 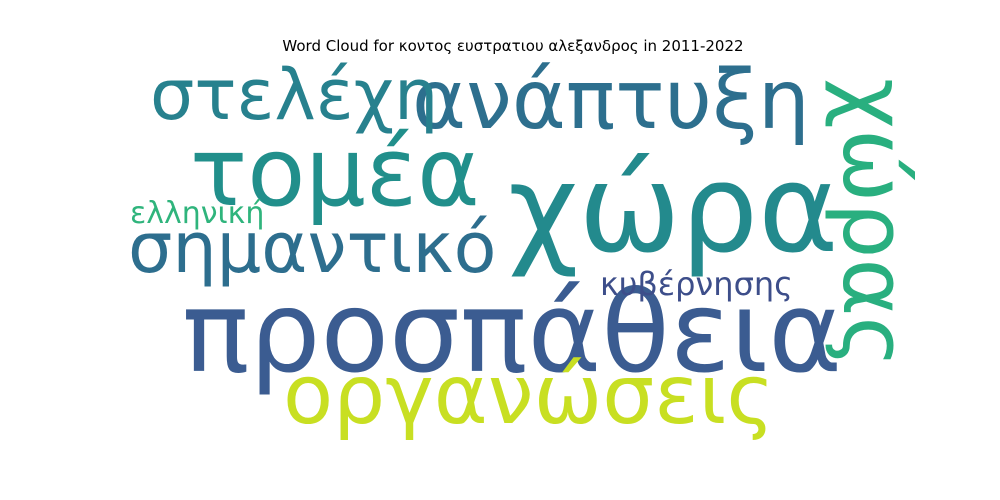 I want to click on word-xwra: χώρα, so click(x=673, y=209).